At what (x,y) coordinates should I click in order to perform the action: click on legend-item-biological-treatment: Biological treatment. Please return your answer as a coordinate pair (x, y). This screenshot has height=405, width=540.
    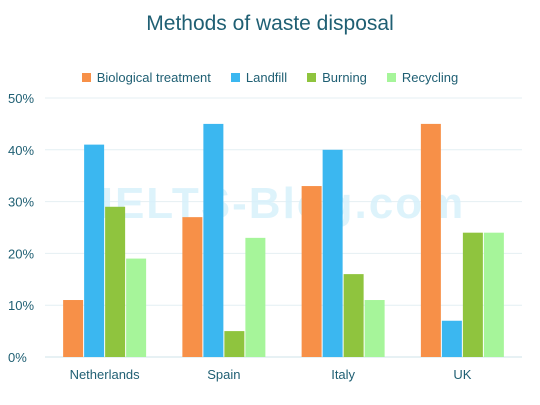
    Looking at the image, I should click on (146, 77).